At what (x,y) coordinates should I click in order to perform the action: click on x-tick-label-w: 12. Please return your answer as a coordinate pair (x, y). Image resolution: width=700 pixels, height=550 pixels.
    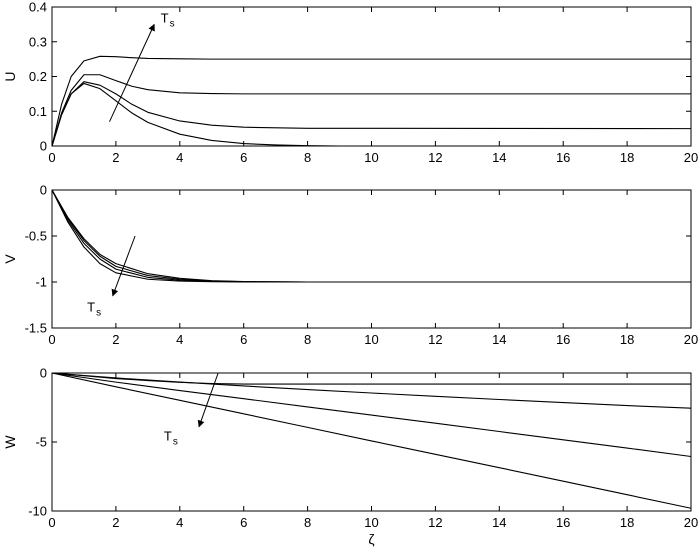
    Looking at the image, I should click on (435, 522).